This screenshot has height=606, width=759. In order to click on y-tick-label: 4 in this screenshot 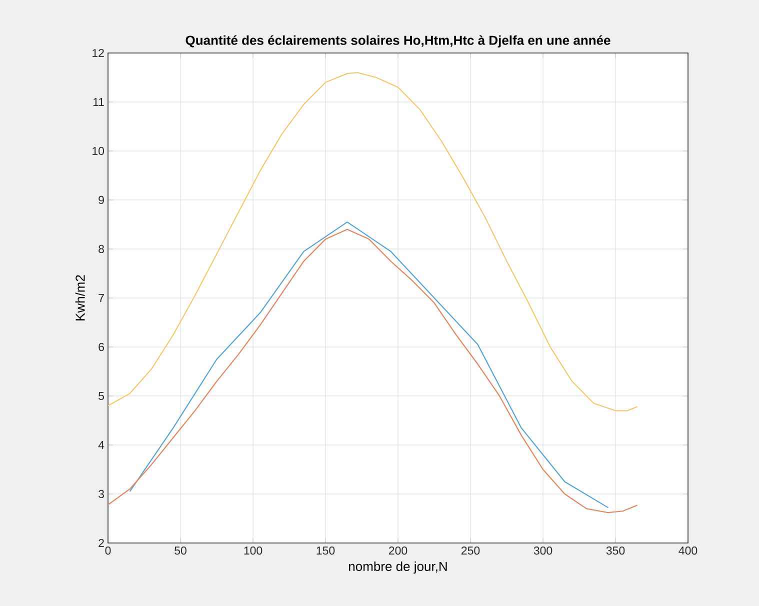, I will do `click(101, 445)`.